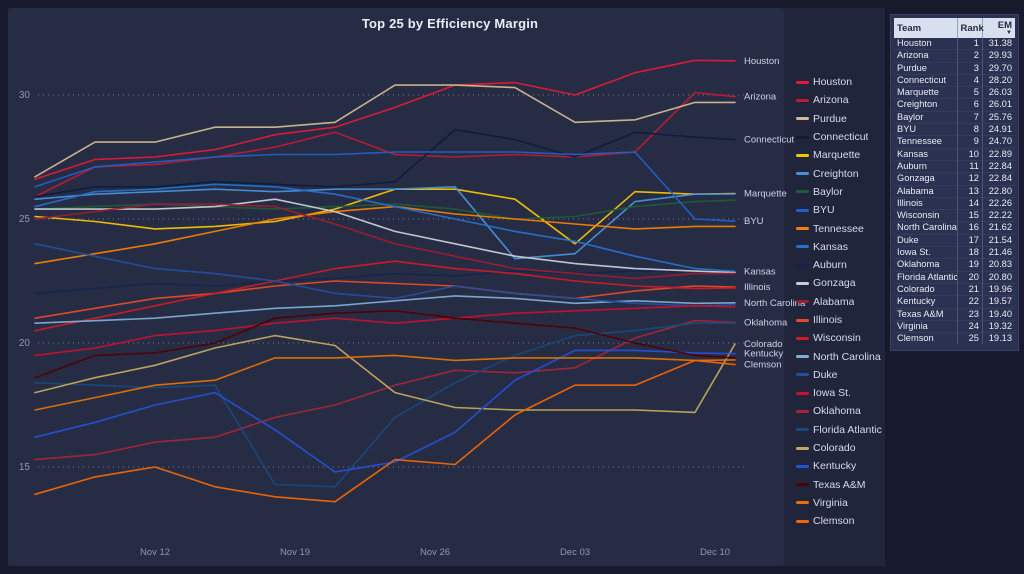 The width and height of the screenshot is (1024, 574). What do you see at coordinates (926, 179) in the screenshot?
I see `team-cell: Gonzaga` at bounding box center [926, 179].